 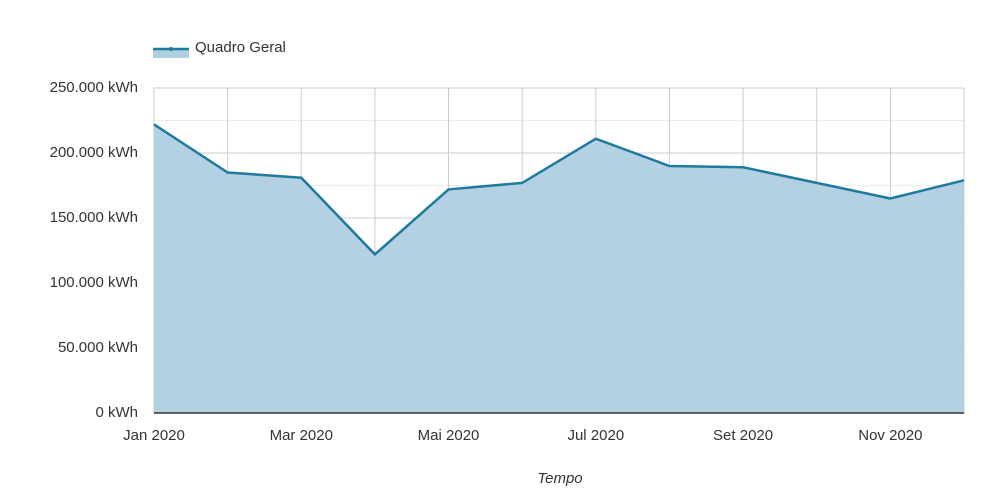 What do you see at coordinates (240, 47) in the screenshot?
I see `legend-label: Quadro Geral` at bounding box center [240, 47].